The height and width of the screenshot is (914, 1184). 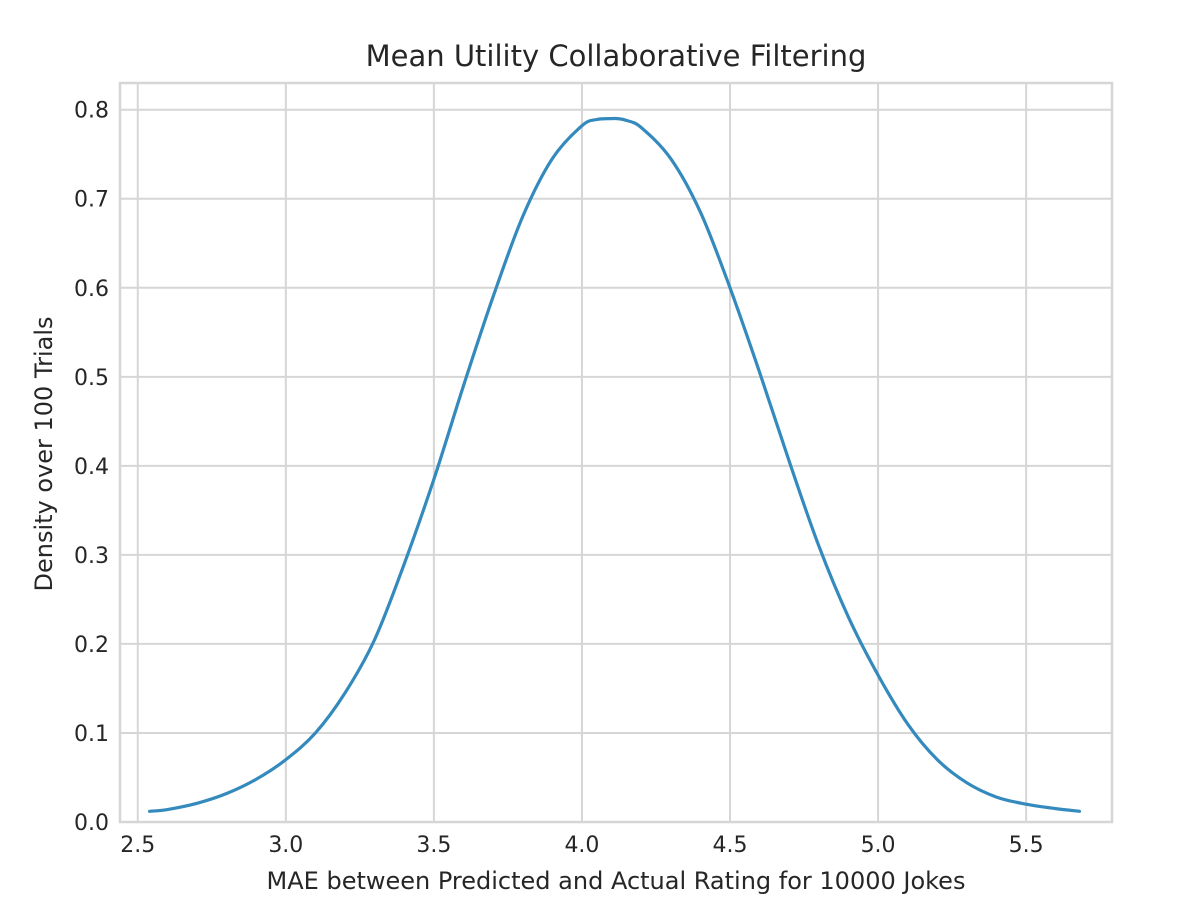 I want to click on y-tick-label: 0.2, so click(x=91, y=645).